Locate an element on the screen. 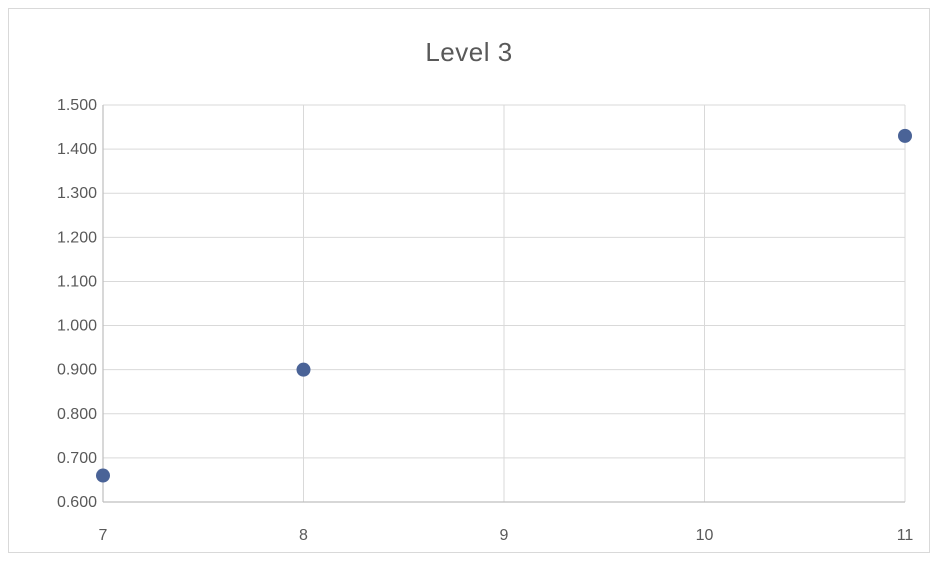 Image resolution: width=937 pixels, height=561 pixels. x-tick-label: 10 is located at coordinates (705, 535).